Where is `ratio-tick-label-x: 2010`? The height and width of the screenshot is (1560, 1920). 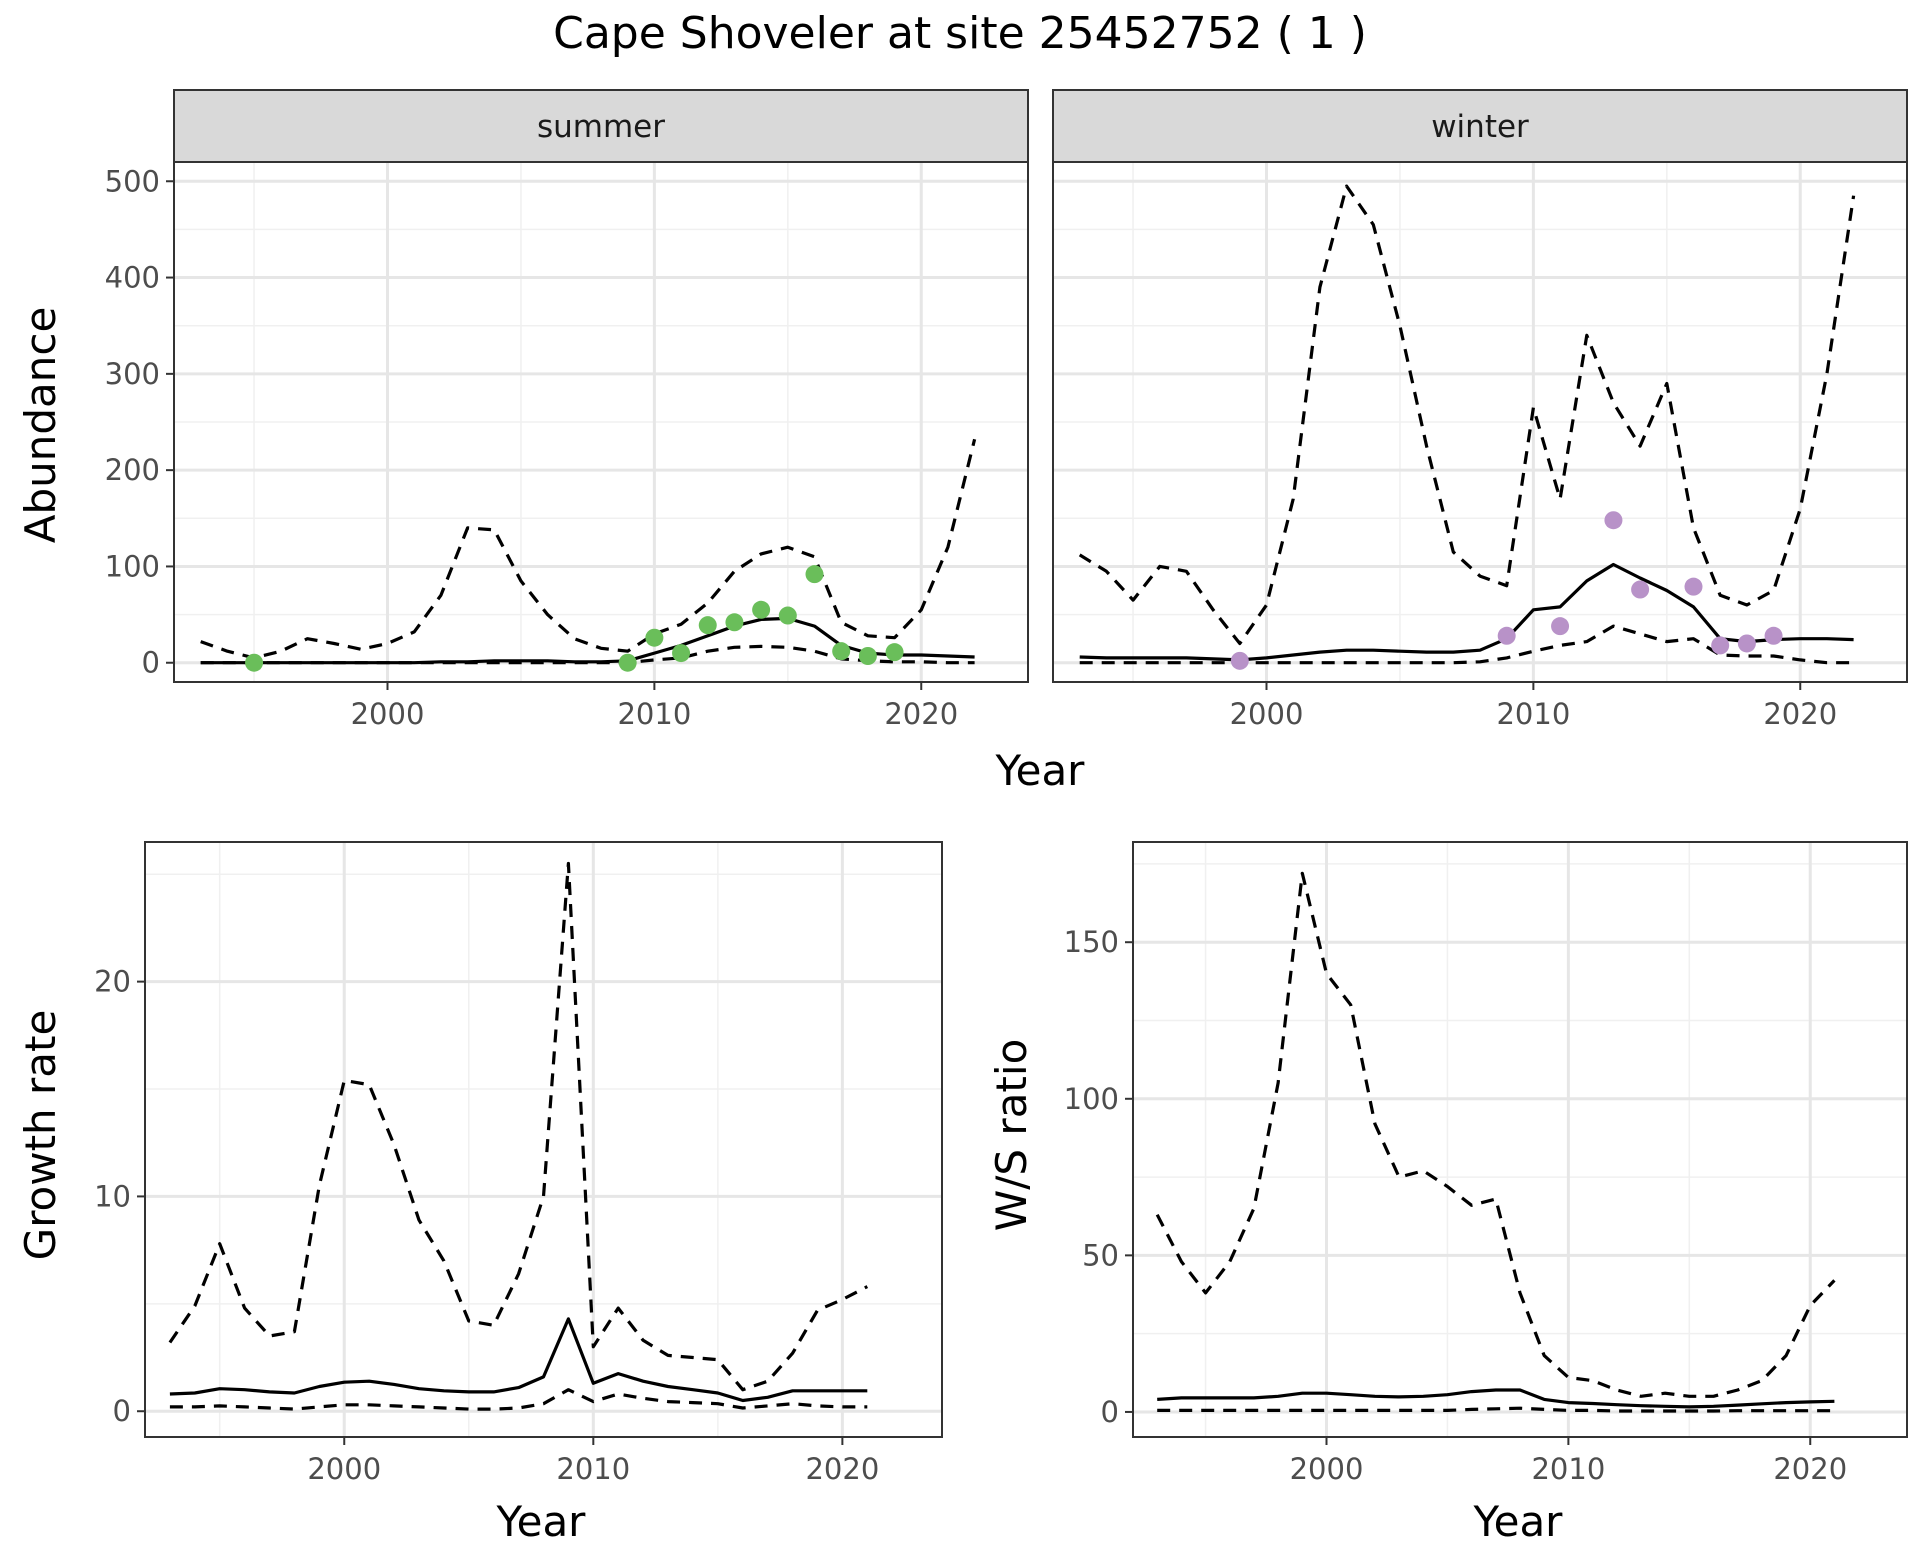 ratio-tick-label-x: 2010 is located at coordinates (1568, 1469).